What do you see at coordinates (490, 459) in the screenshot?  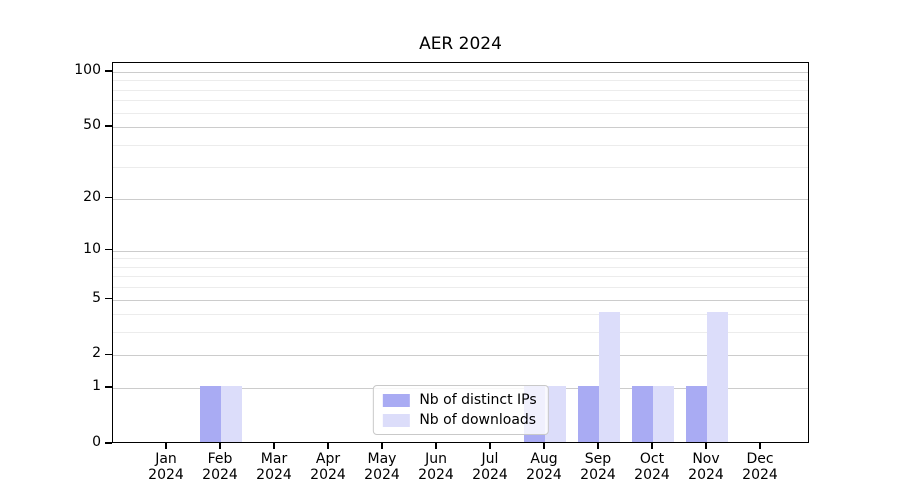 I see `x-tick-month: Jul` at bounding box center [490, 459].